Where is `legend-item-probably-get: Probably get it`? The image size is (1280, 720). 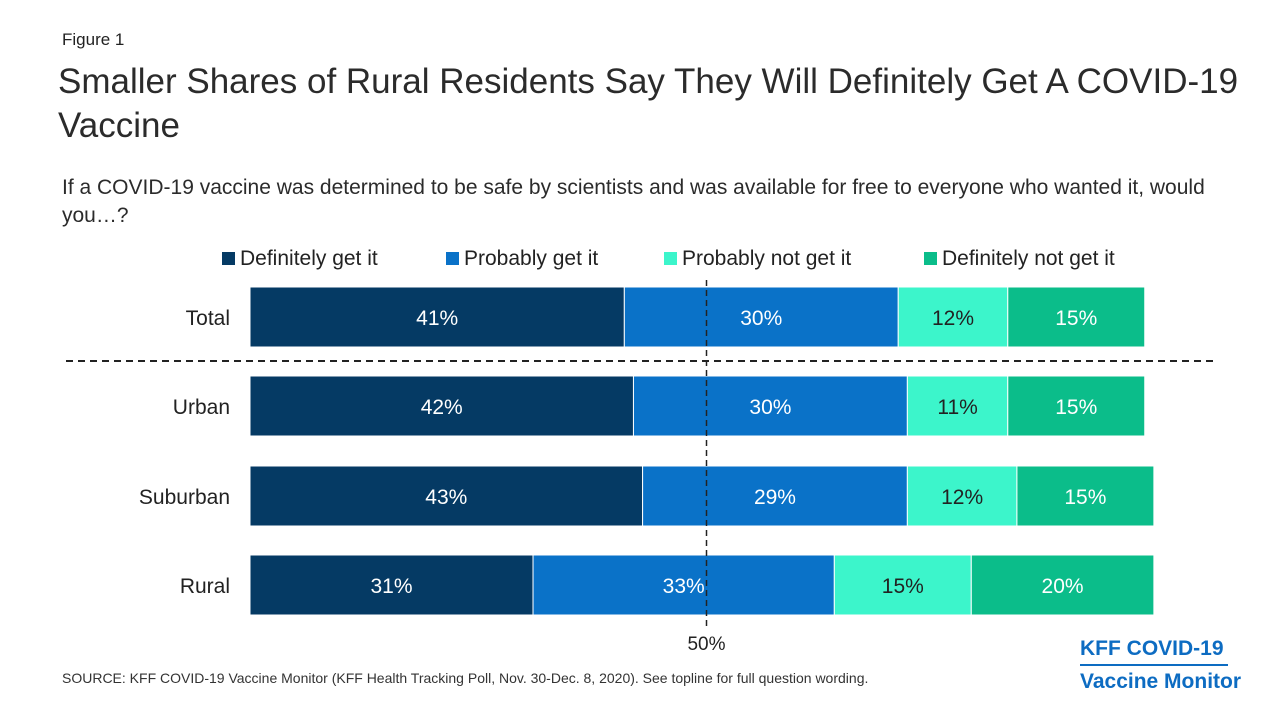 legend-item-probably-get: Probably get it is located at coordinates (522, 259).